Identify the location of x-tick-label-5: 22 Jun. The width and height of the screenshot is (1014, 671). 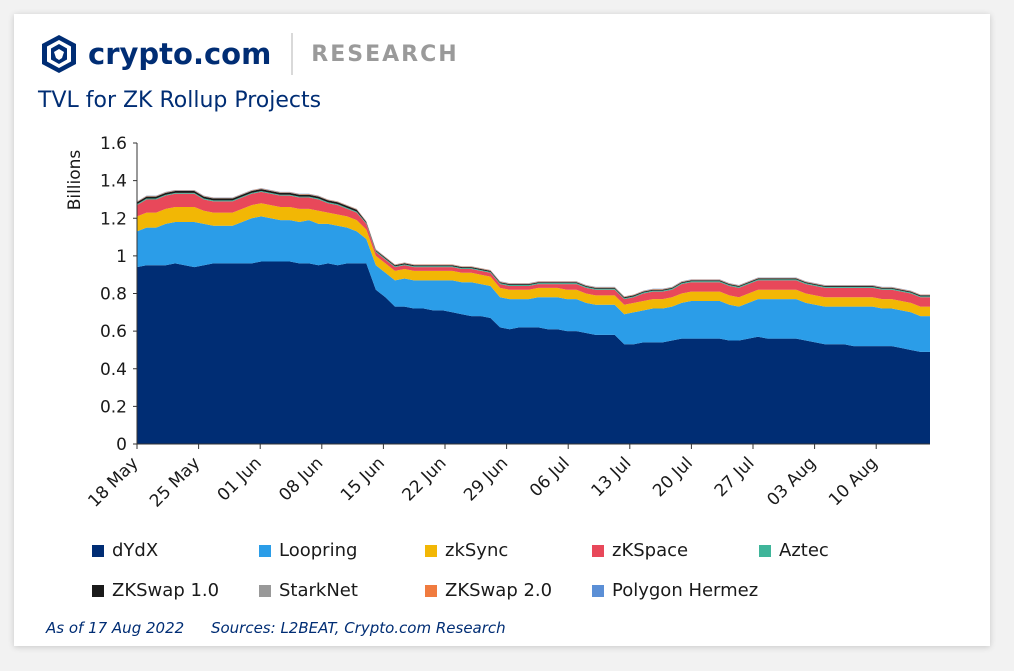
(424, 479).